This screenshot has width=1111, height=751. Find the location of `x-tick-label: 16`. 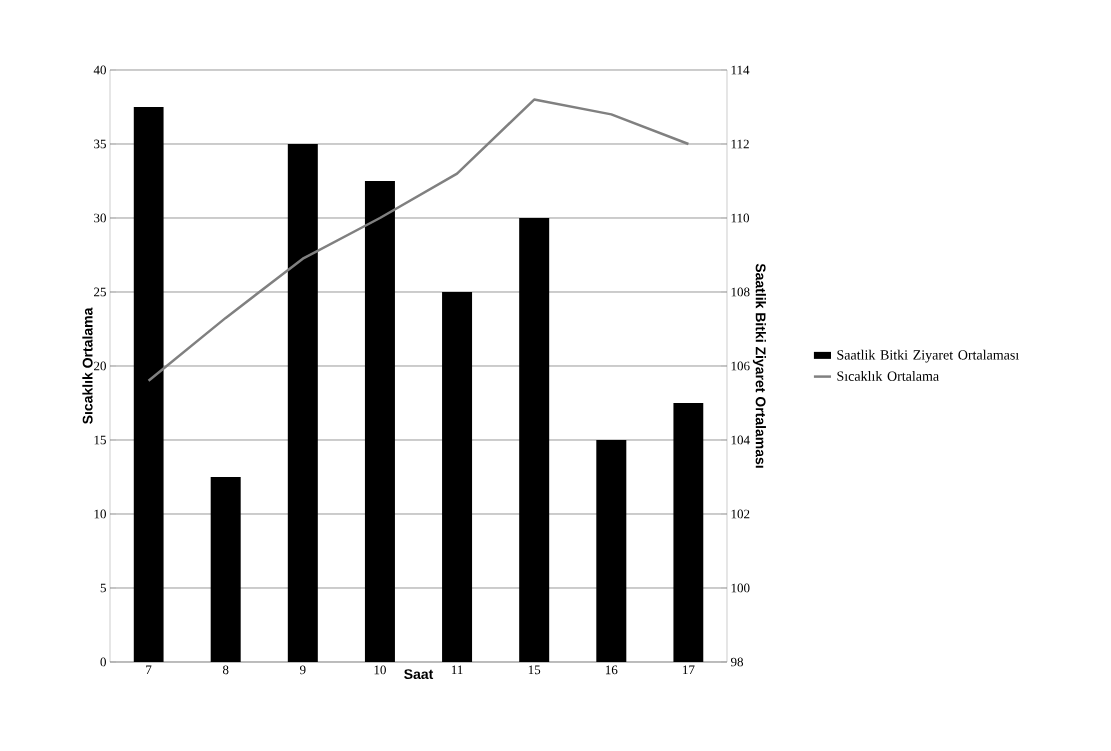

x-tick-label: 16 is located at coordinates (611, 670).